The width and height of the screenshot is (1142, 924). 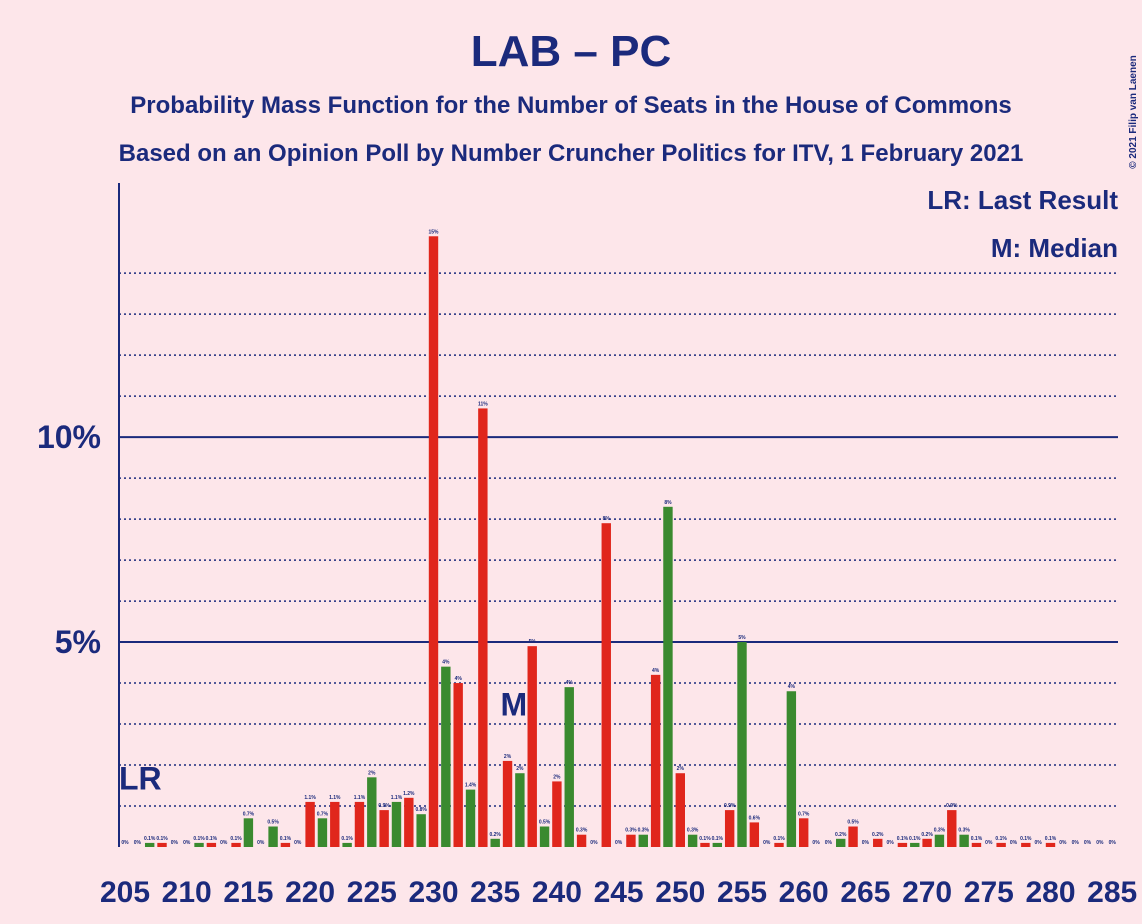 I want to click on x-tick-label: 225, so click(x=372, y=892).